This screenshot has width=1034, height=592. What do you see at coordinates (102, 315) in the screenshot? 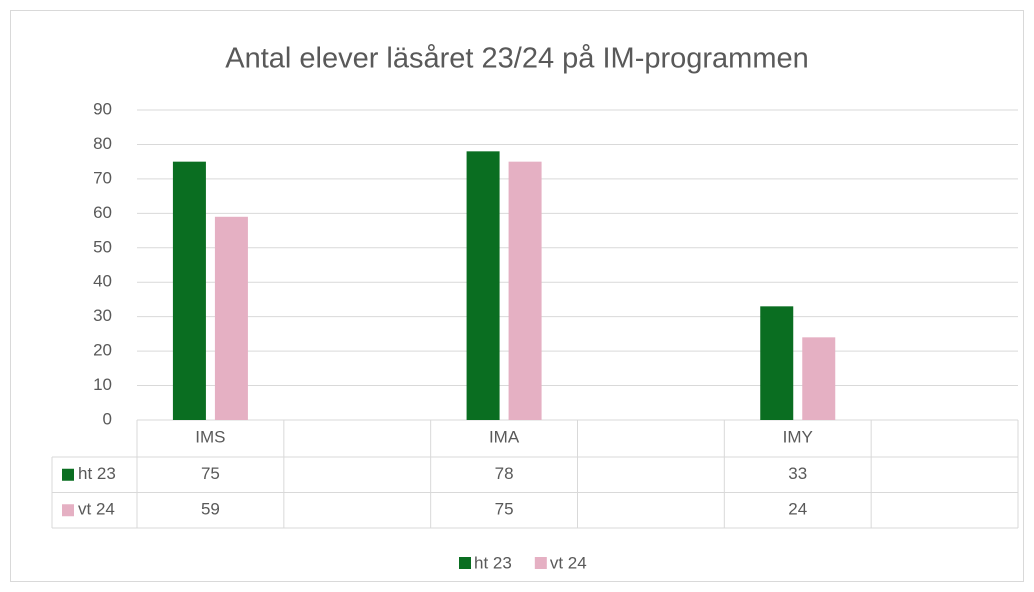
I see `y-tick-label: 30` at bounding box center [102, 315].